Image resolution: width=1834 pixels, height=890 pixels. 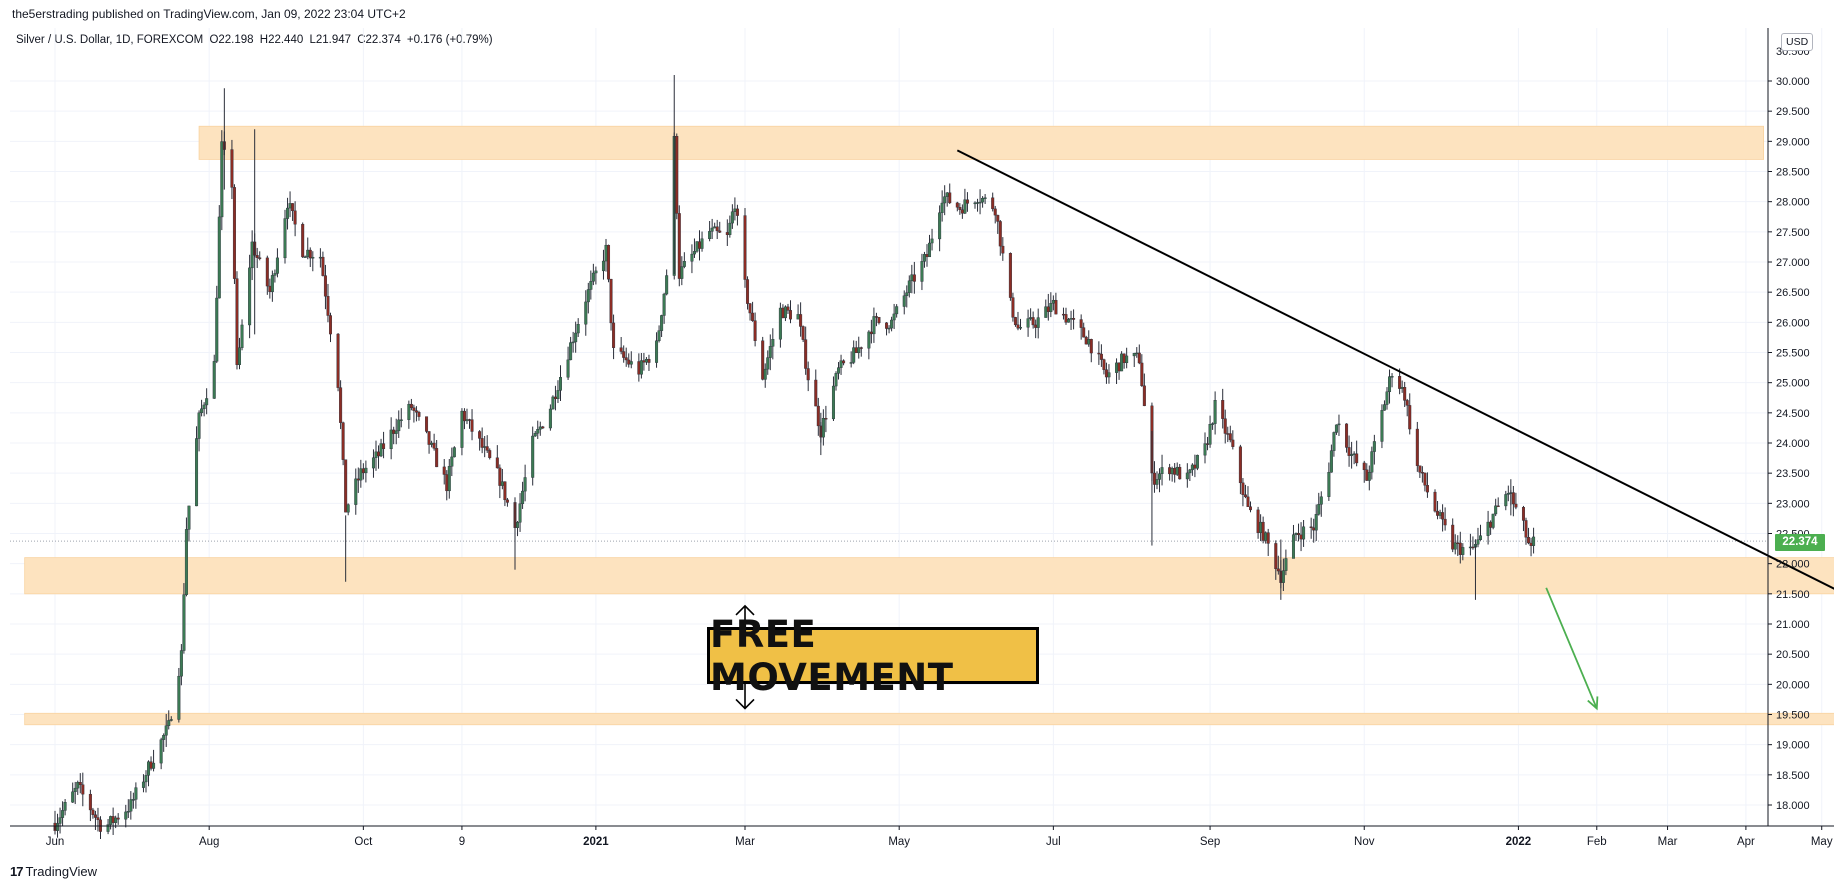 What do you see at coordinates (1793, 353) in the screenshot?
I see `y-tick-label: 25.500` at bounding box center [1793, 353].